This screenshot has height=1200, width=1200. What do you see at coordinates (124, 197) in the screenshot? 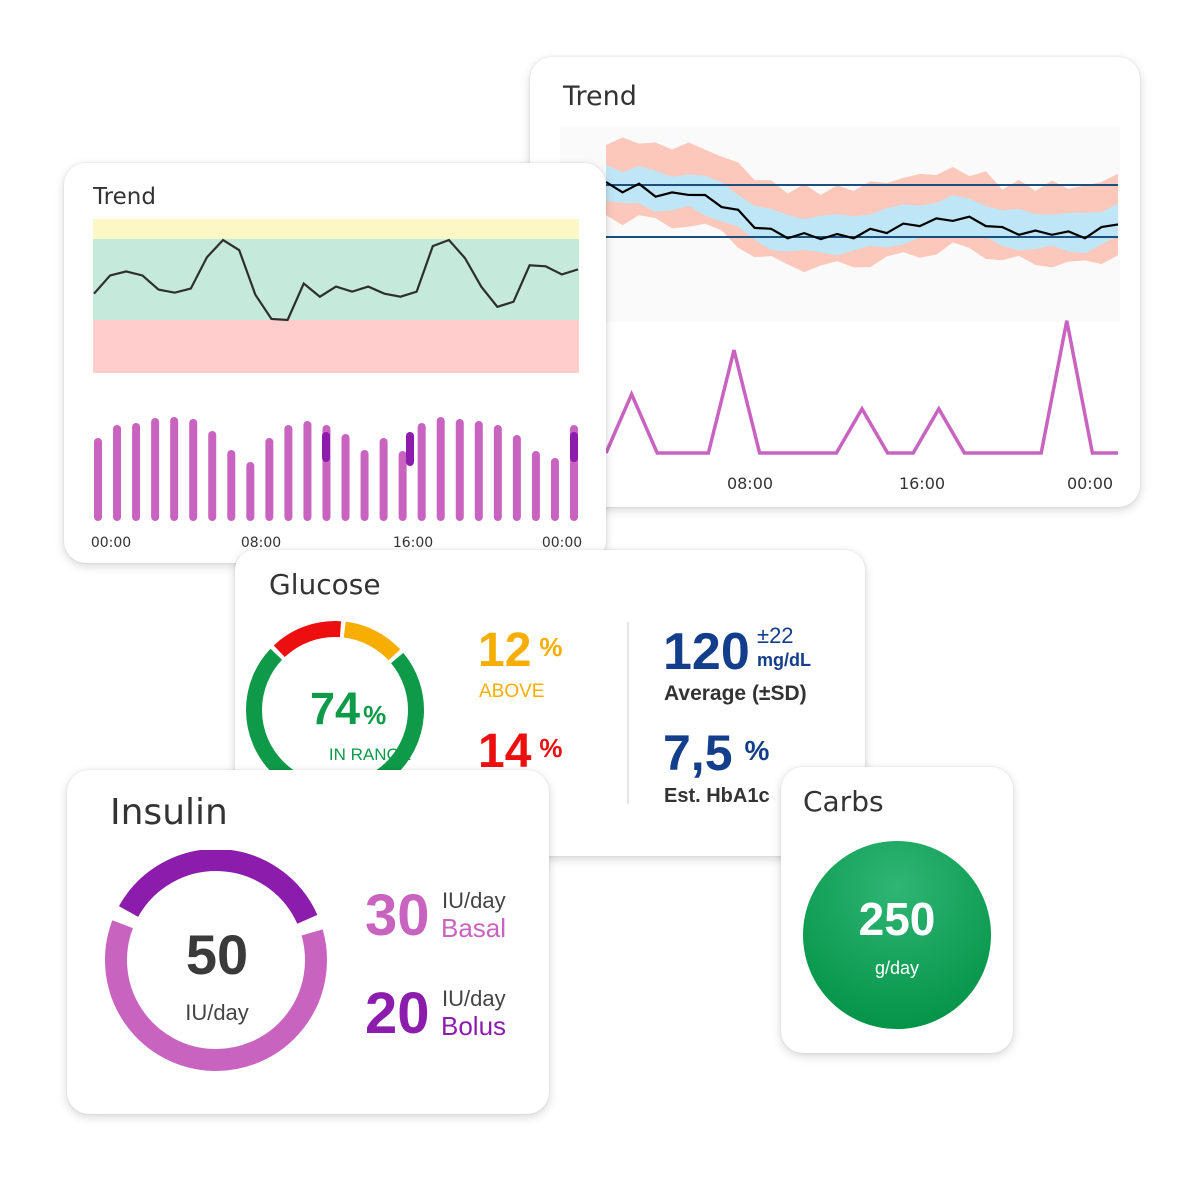
I see `trend-small-title: Trend` at bounding box center [124, 197].